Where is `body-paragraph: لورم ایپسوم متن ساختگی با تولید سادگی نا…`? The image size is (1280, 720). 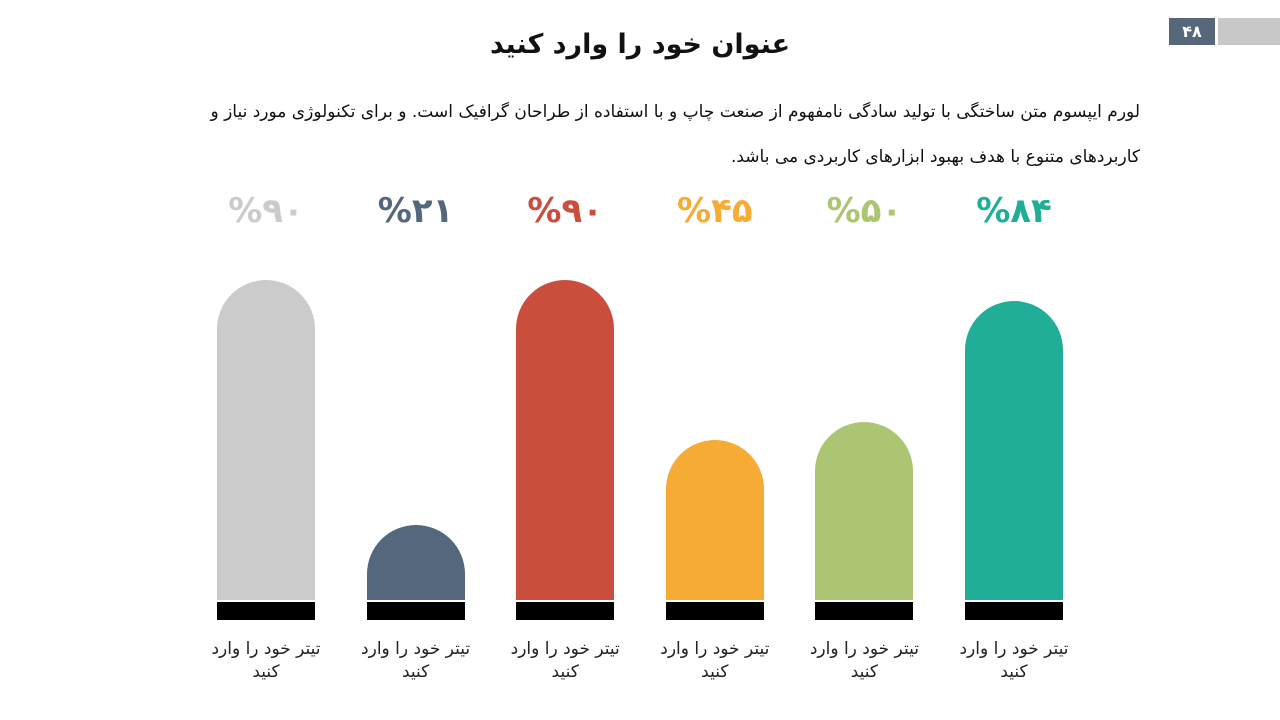
body-paragraph: لورم ایپسوم متن ساختگی با تولید سادگی نا… is located at coordinates (675, 134).